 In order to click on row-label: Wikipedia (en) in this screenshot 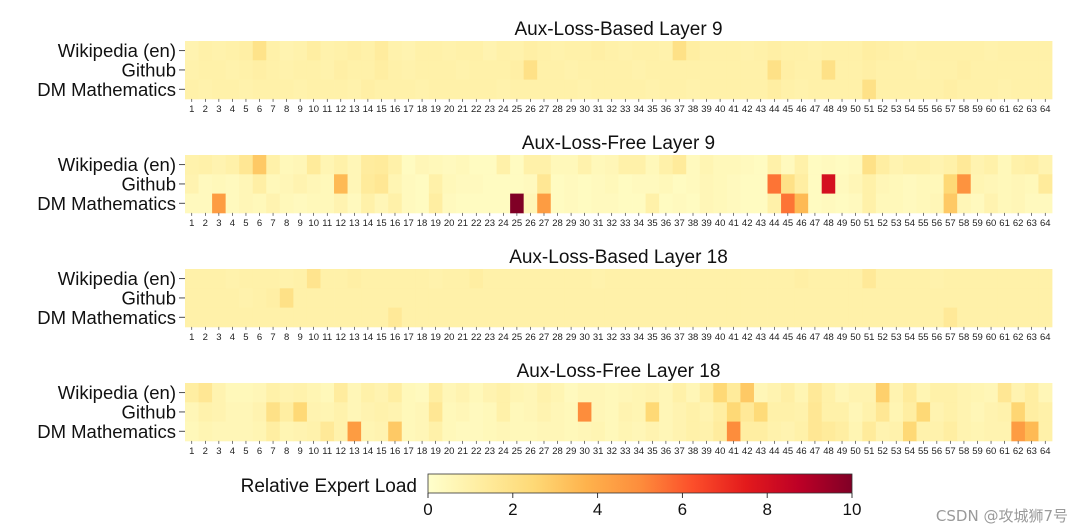, I will do `click(117, 392)`.